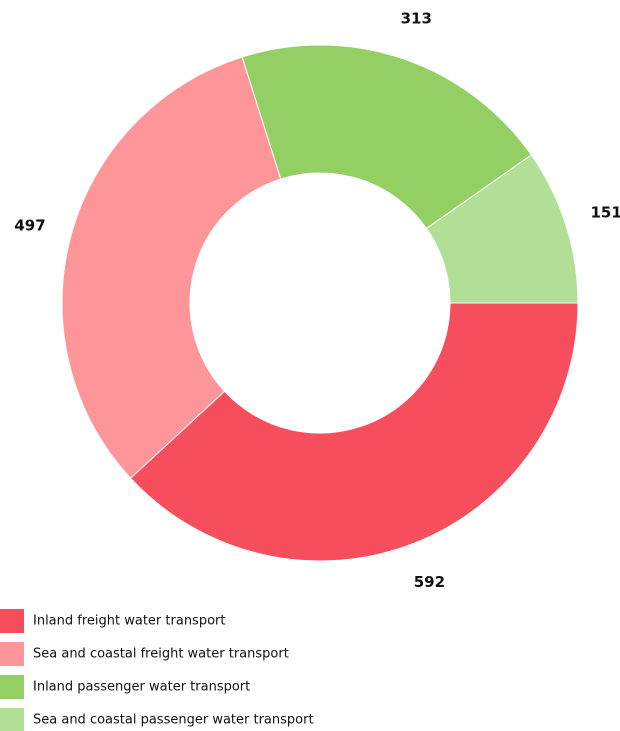  I want to click on value-label: 313, so click(416, 18).